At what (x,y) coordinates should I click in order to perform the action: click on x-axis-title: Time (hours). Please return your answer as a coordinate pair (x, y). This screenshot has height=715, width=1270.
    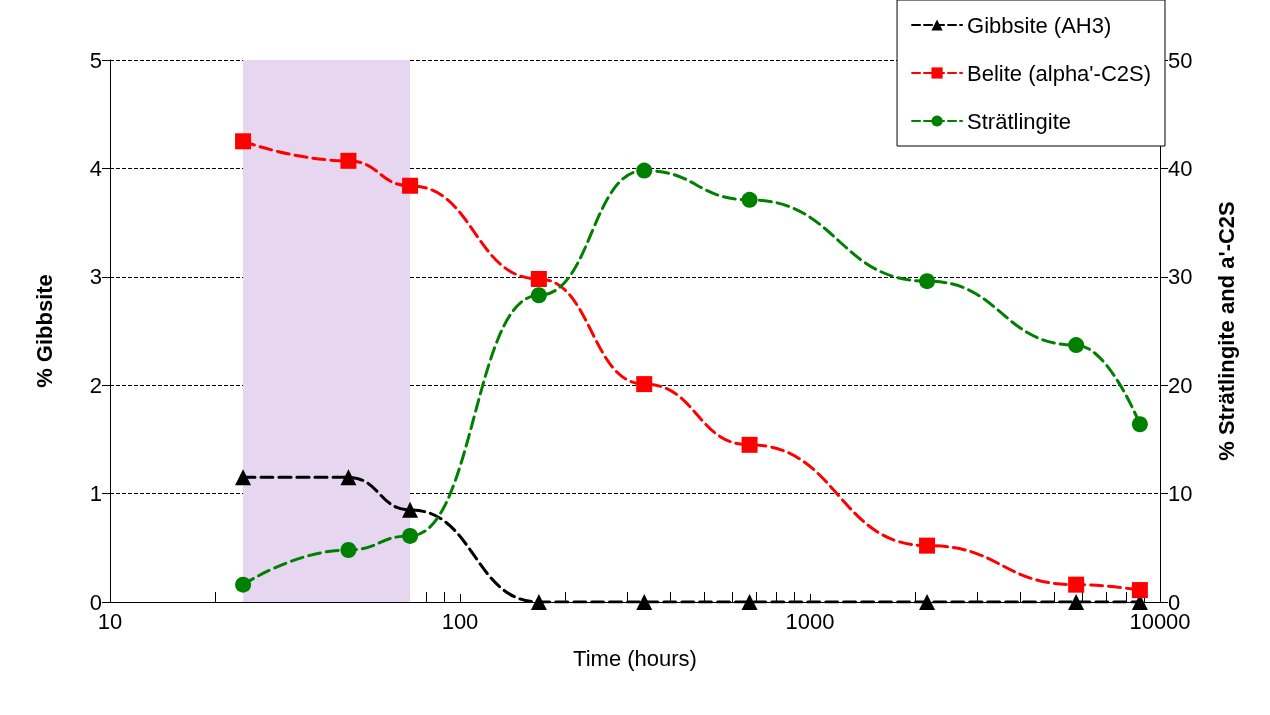
    Looking at the image, I should click on (635, 658).